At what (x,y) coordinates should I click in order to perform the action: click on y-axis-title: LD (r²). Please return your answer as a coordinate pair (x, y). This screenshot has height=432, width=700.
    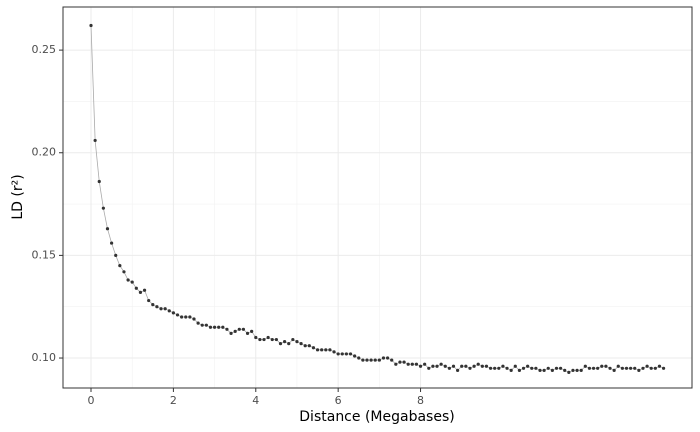
    Looking at the image, I should click on (18, 196).